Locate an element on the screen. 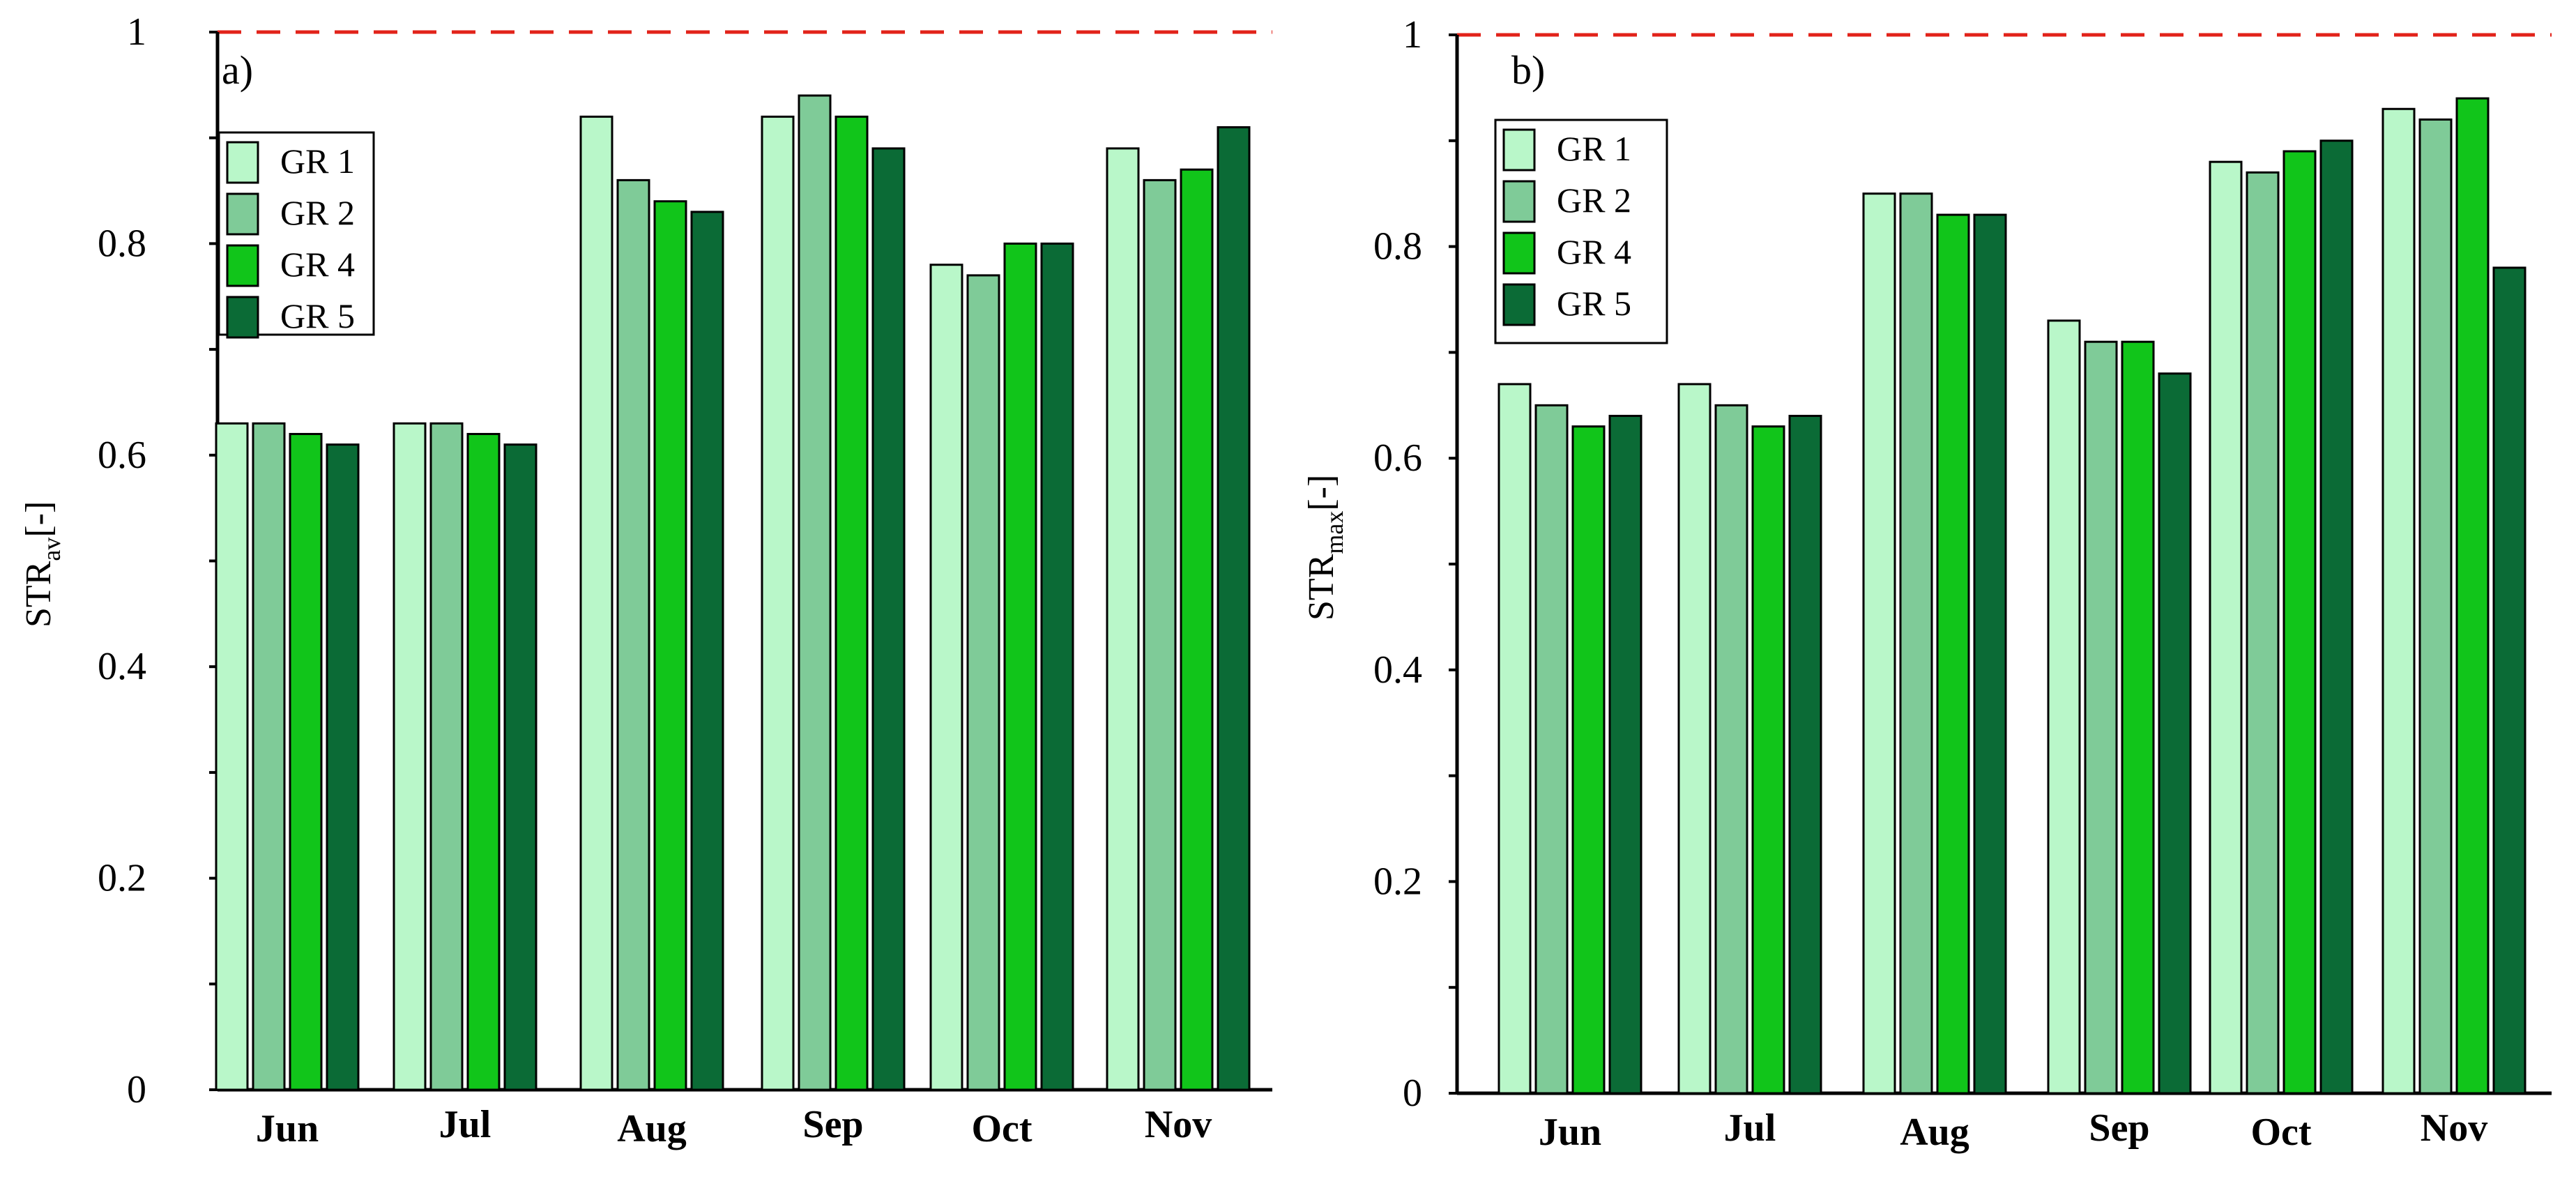 Image resolution: width=2576 pixels, height=1179 pixels. y-axis-label: STRmax[-] is located at coordinates (1325, 548).